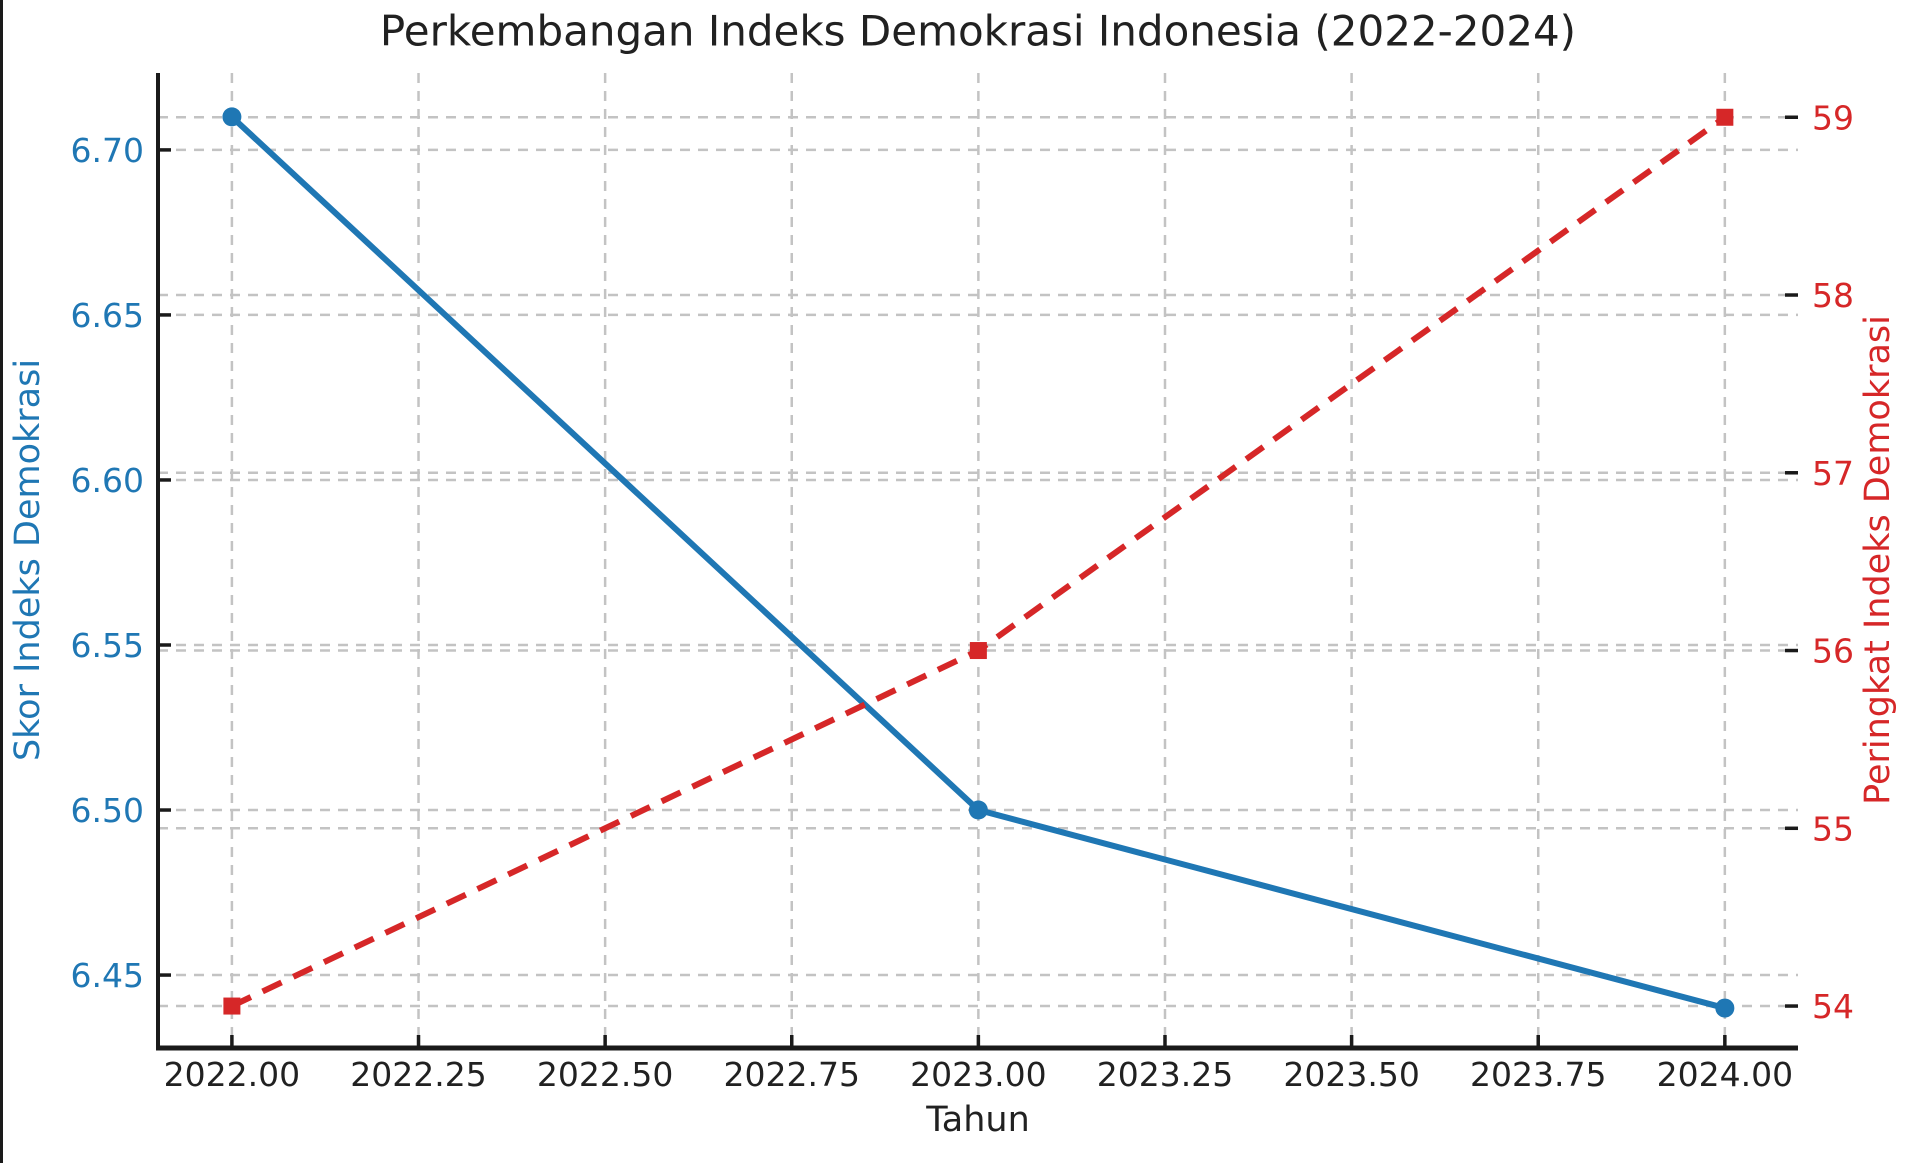  What do you see at coordinates (1833, 117) in the screenshot?
I see `y-tick-label-right: 59` at bounding box center [1833, 117].